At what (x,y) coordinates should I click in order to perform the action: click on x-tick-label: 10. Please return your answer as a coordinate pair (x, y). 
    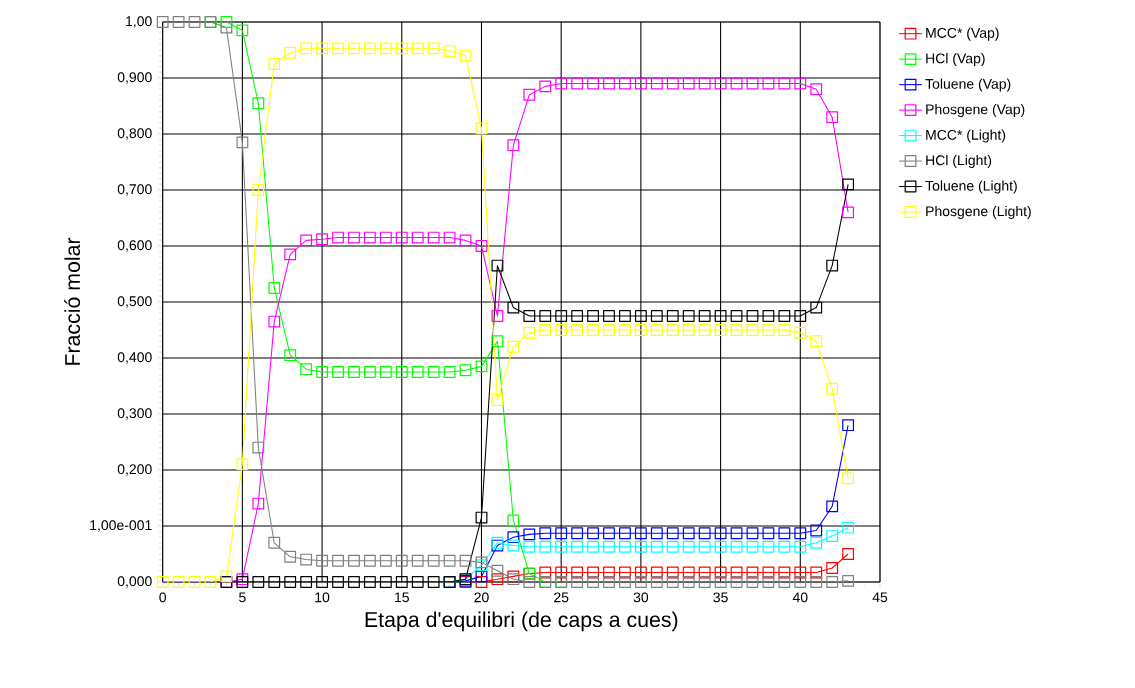
    Looking at the image, I should click on (322, 597).